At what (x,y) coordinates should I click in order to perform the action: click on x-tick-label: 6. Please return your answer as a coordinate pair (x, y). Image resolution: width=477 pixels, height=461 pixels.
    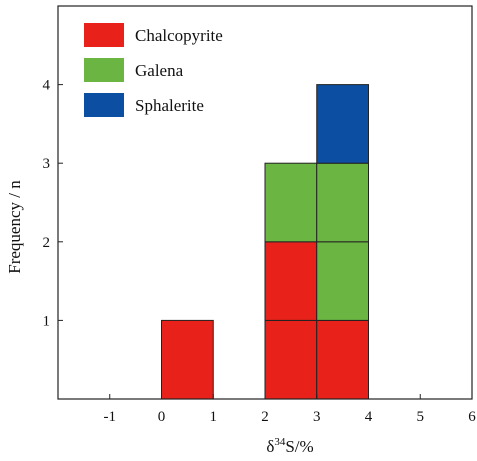
    Looking at the image, I should click on (472, 417).